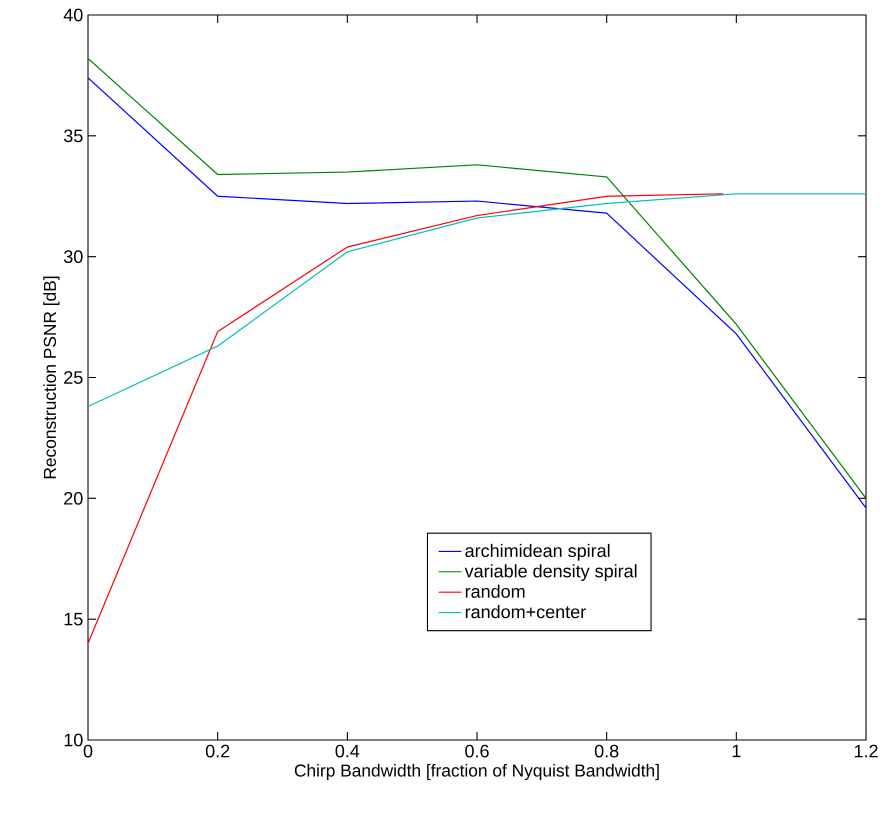 This screenshot has height=822, width=887. Describe the element at coordinates (73, 135) in the screenshot. I see `y-tick-label: 35` at that location.